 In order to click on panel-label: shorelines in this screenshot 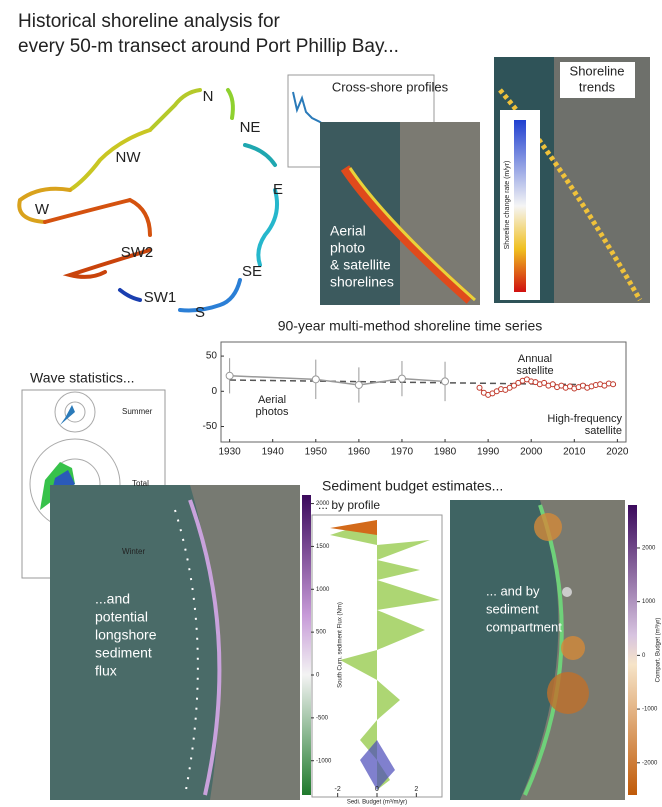, I will do `click(362, 282)`.